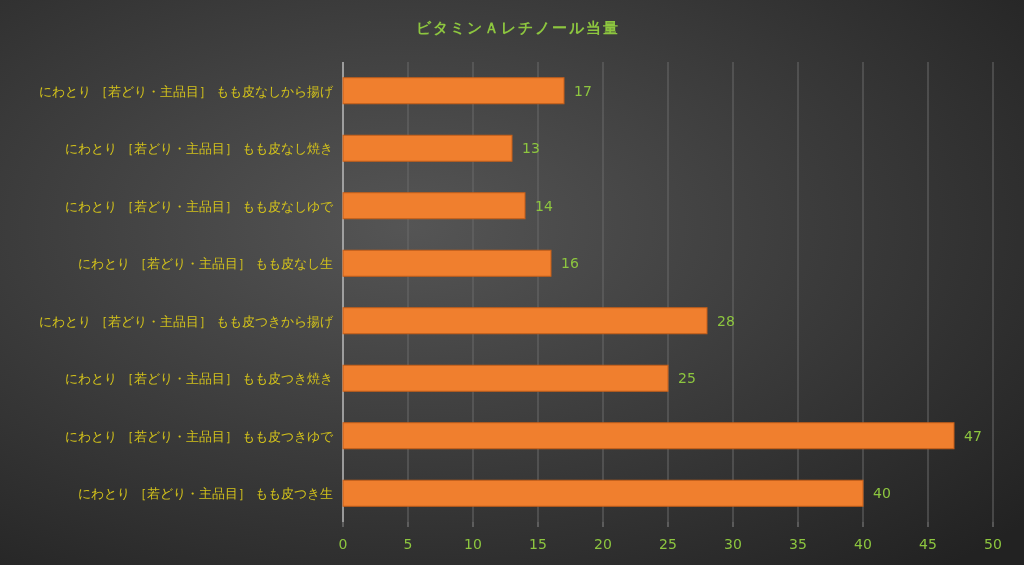  I want to click on x-tick-label: 25, so click(668, 544).